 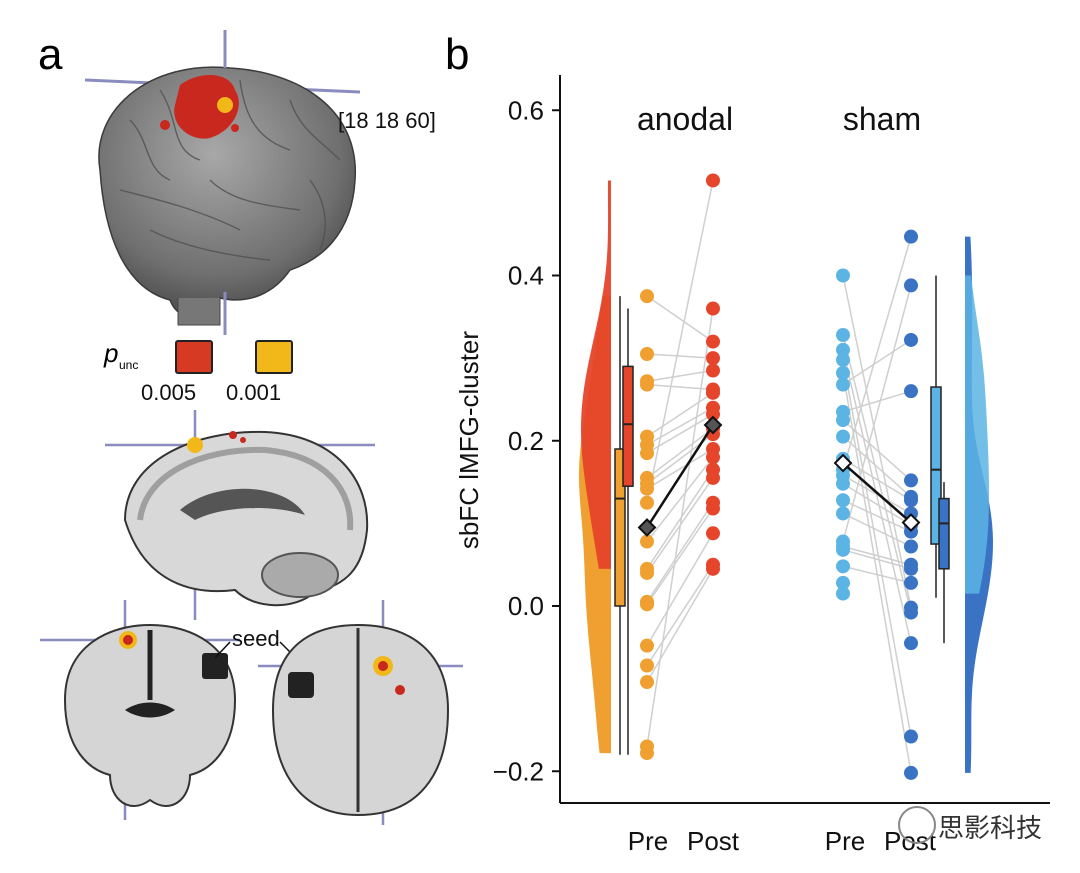 I want to click on activation-blob, so click(x=199, y=106).